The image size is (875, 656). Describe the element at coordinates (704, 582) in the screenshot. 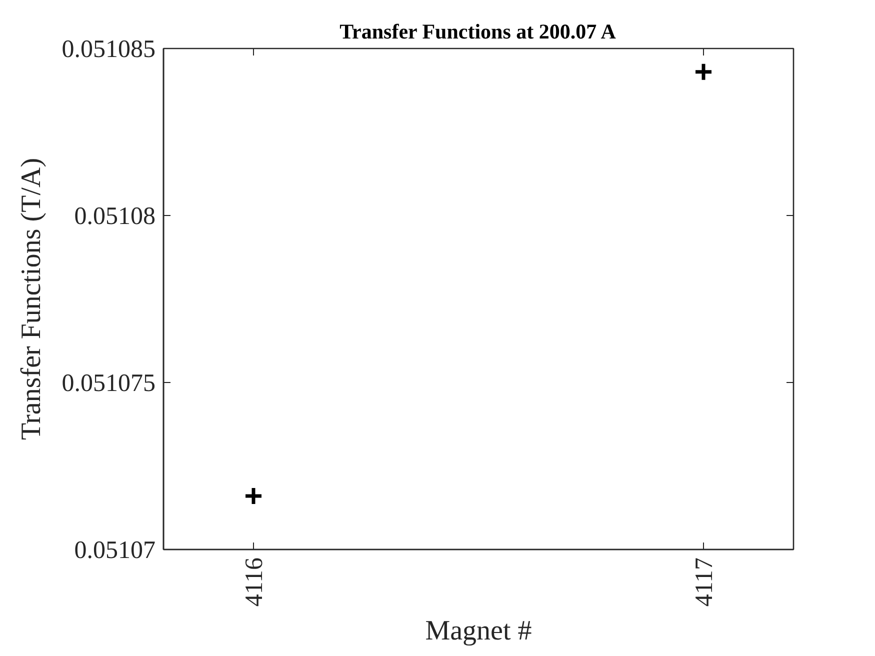

I see `x-tick-label: 4117` at that location.